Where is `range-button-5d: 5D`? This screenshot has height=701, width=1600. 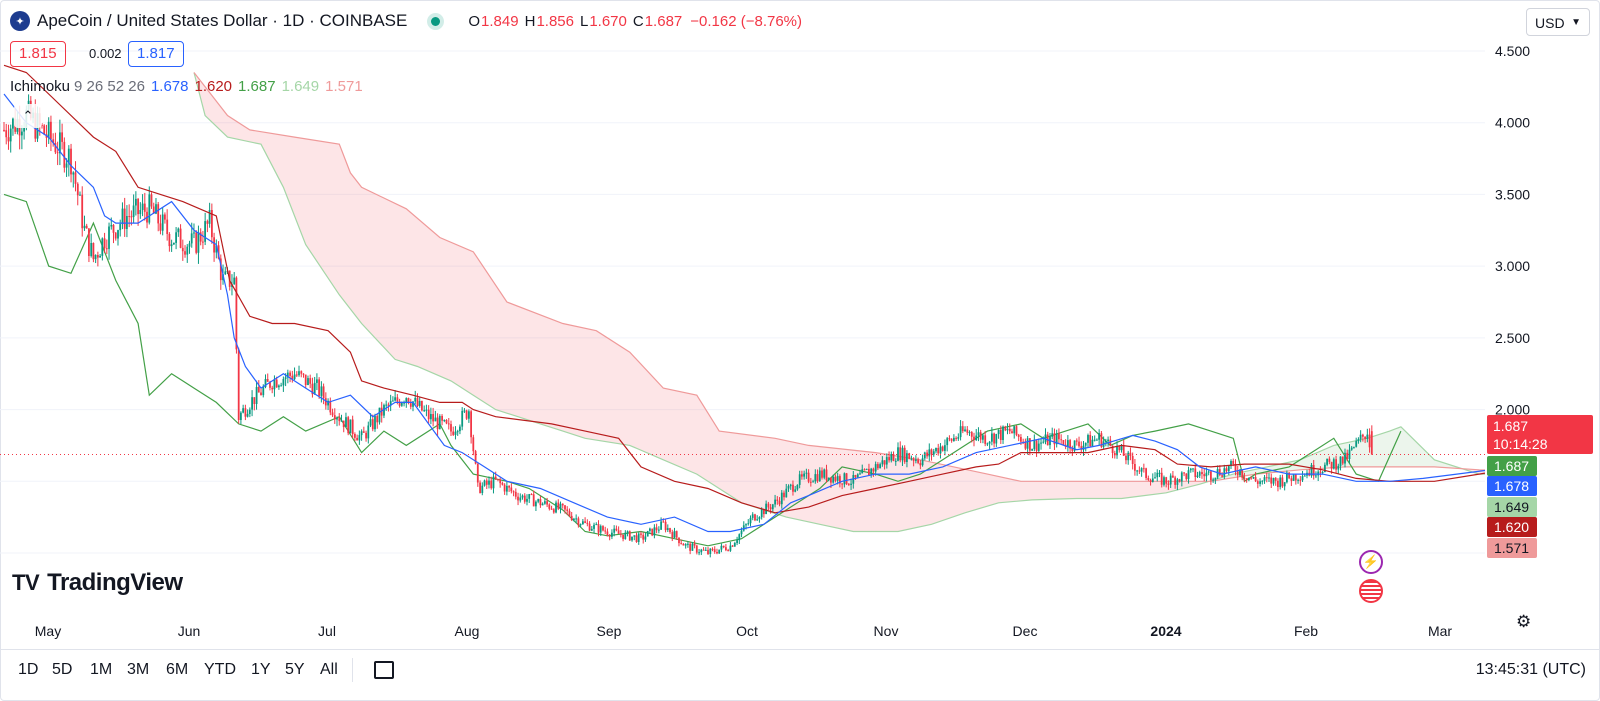
range-button-5d: 5D is located at coordinates (62, 669).